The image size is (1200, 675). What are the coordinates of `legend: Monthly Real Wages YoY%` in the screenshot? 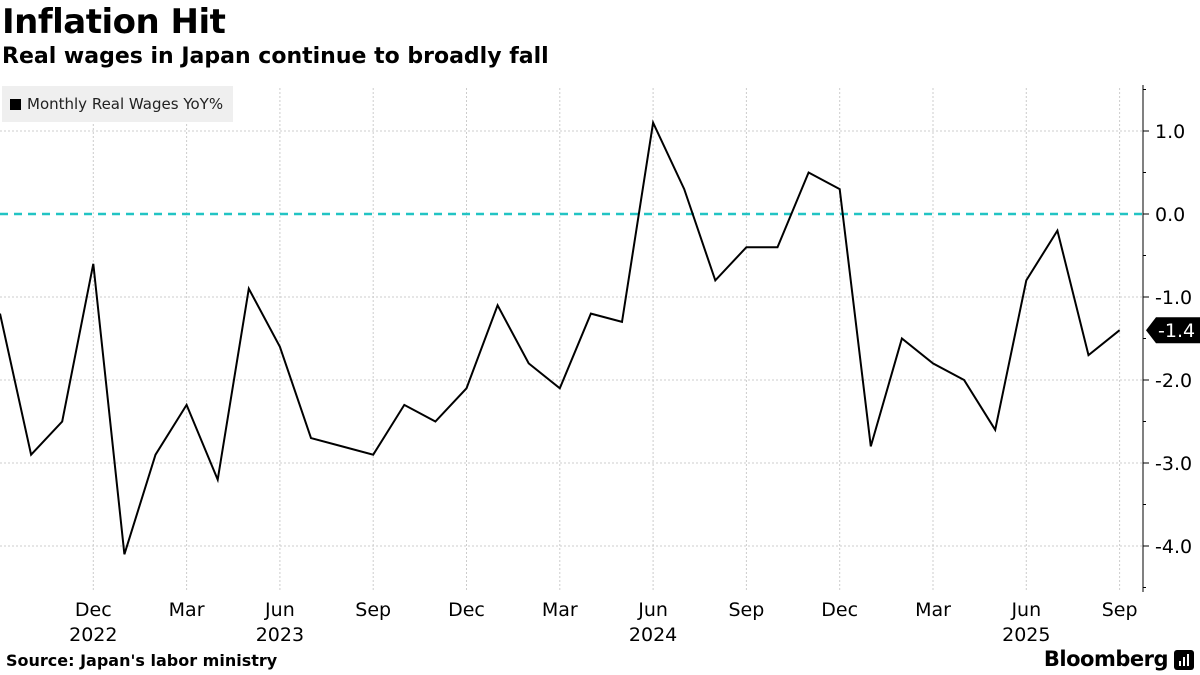 It's located at (118, 104).